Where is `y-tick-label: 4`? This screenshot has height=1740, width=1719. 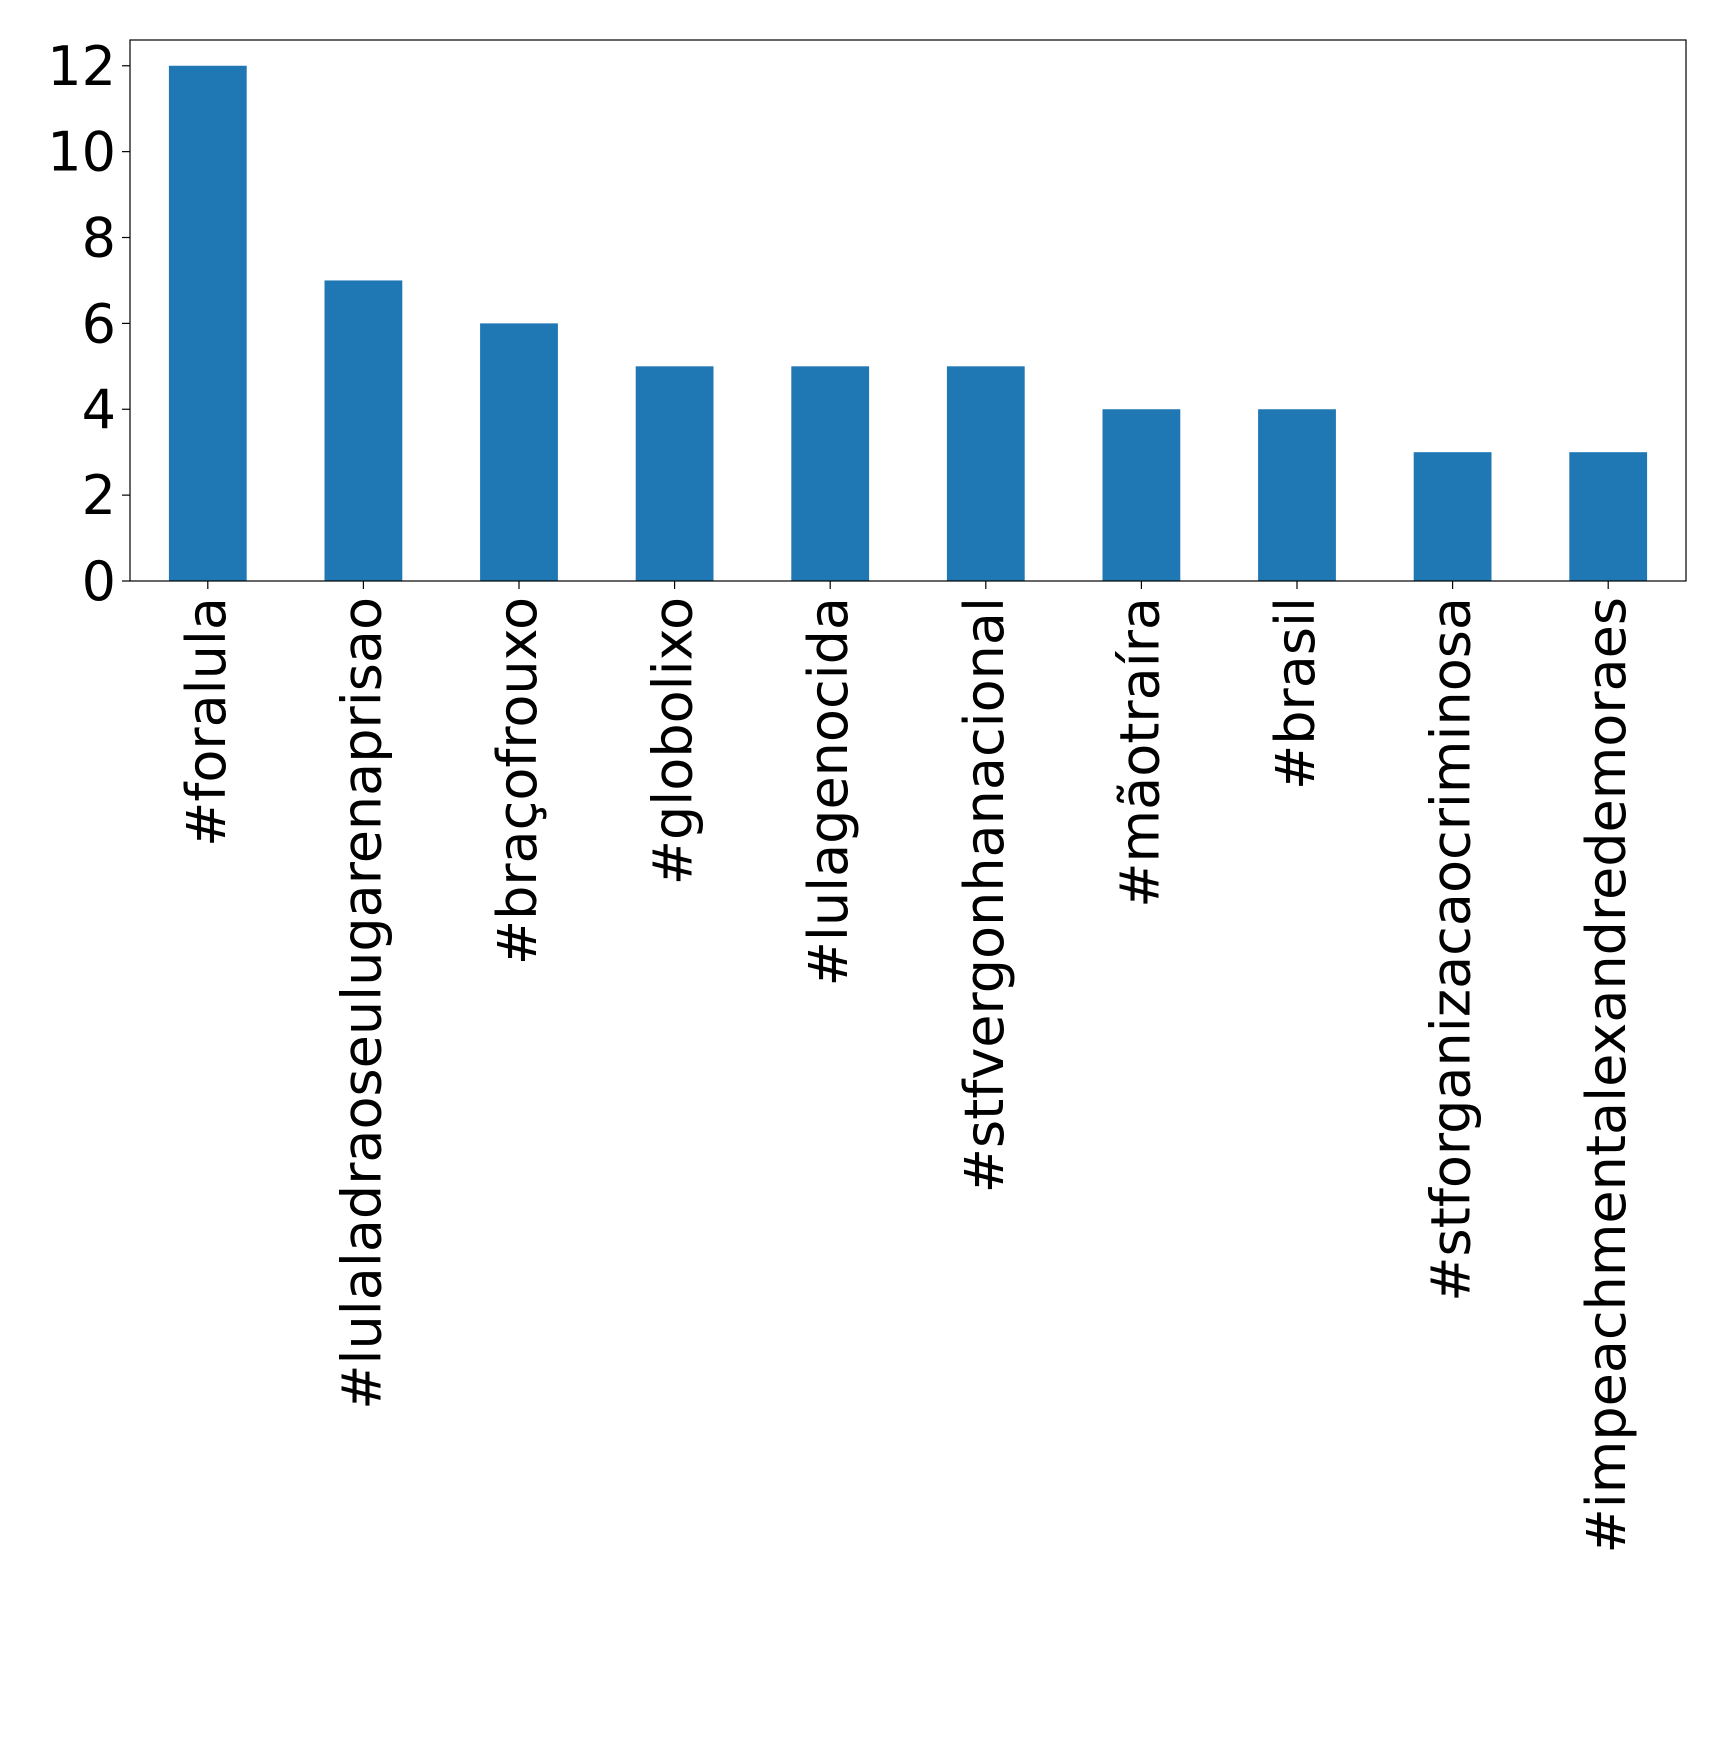
y-tick-label: 4 is located at coordinates (99, 409).